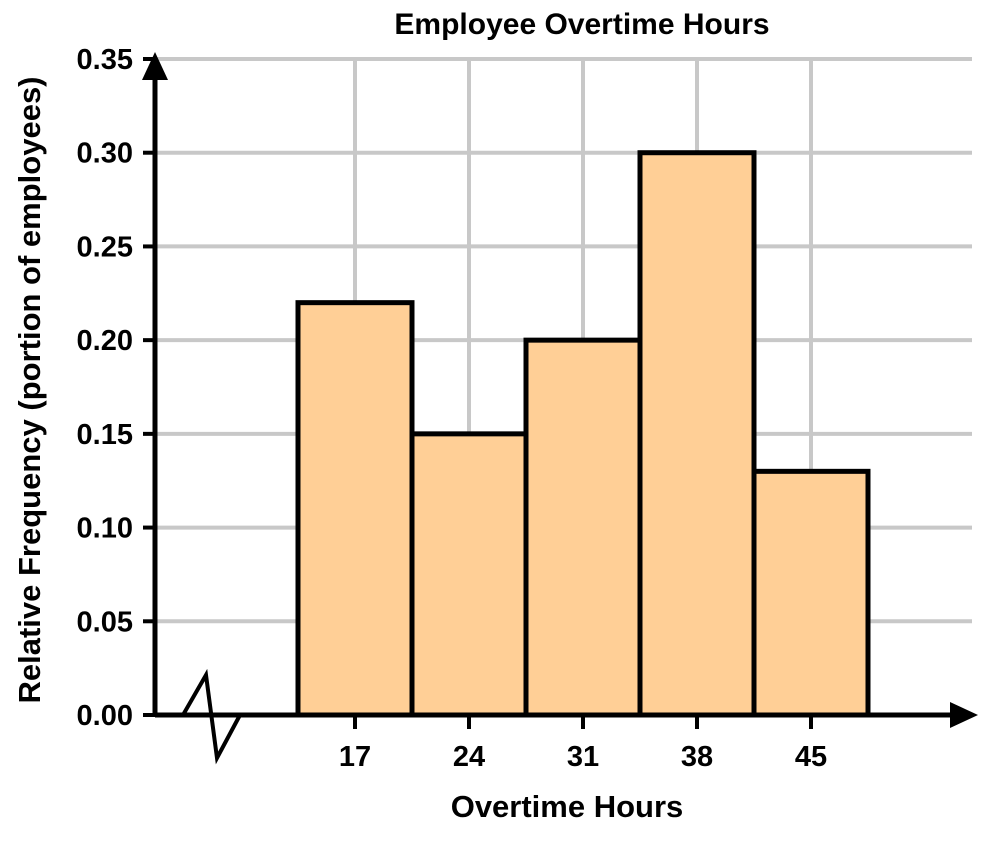 This screenshot has height=850, width=1000. I want to click on y-tick-label: 0.15, so click(105, 435).